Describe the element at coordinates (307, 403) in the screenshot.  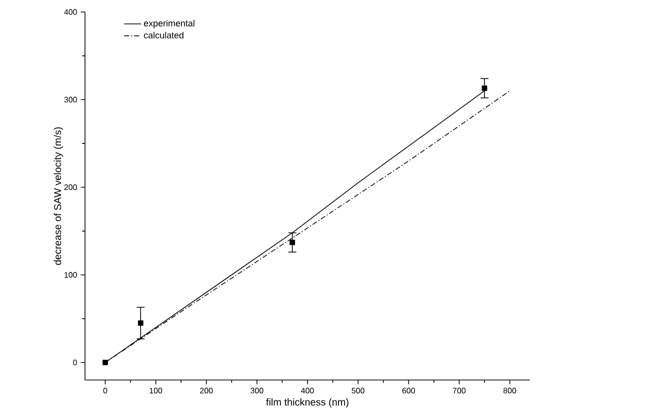
I see `x-axis-title: film thickness (nm)` at that location.